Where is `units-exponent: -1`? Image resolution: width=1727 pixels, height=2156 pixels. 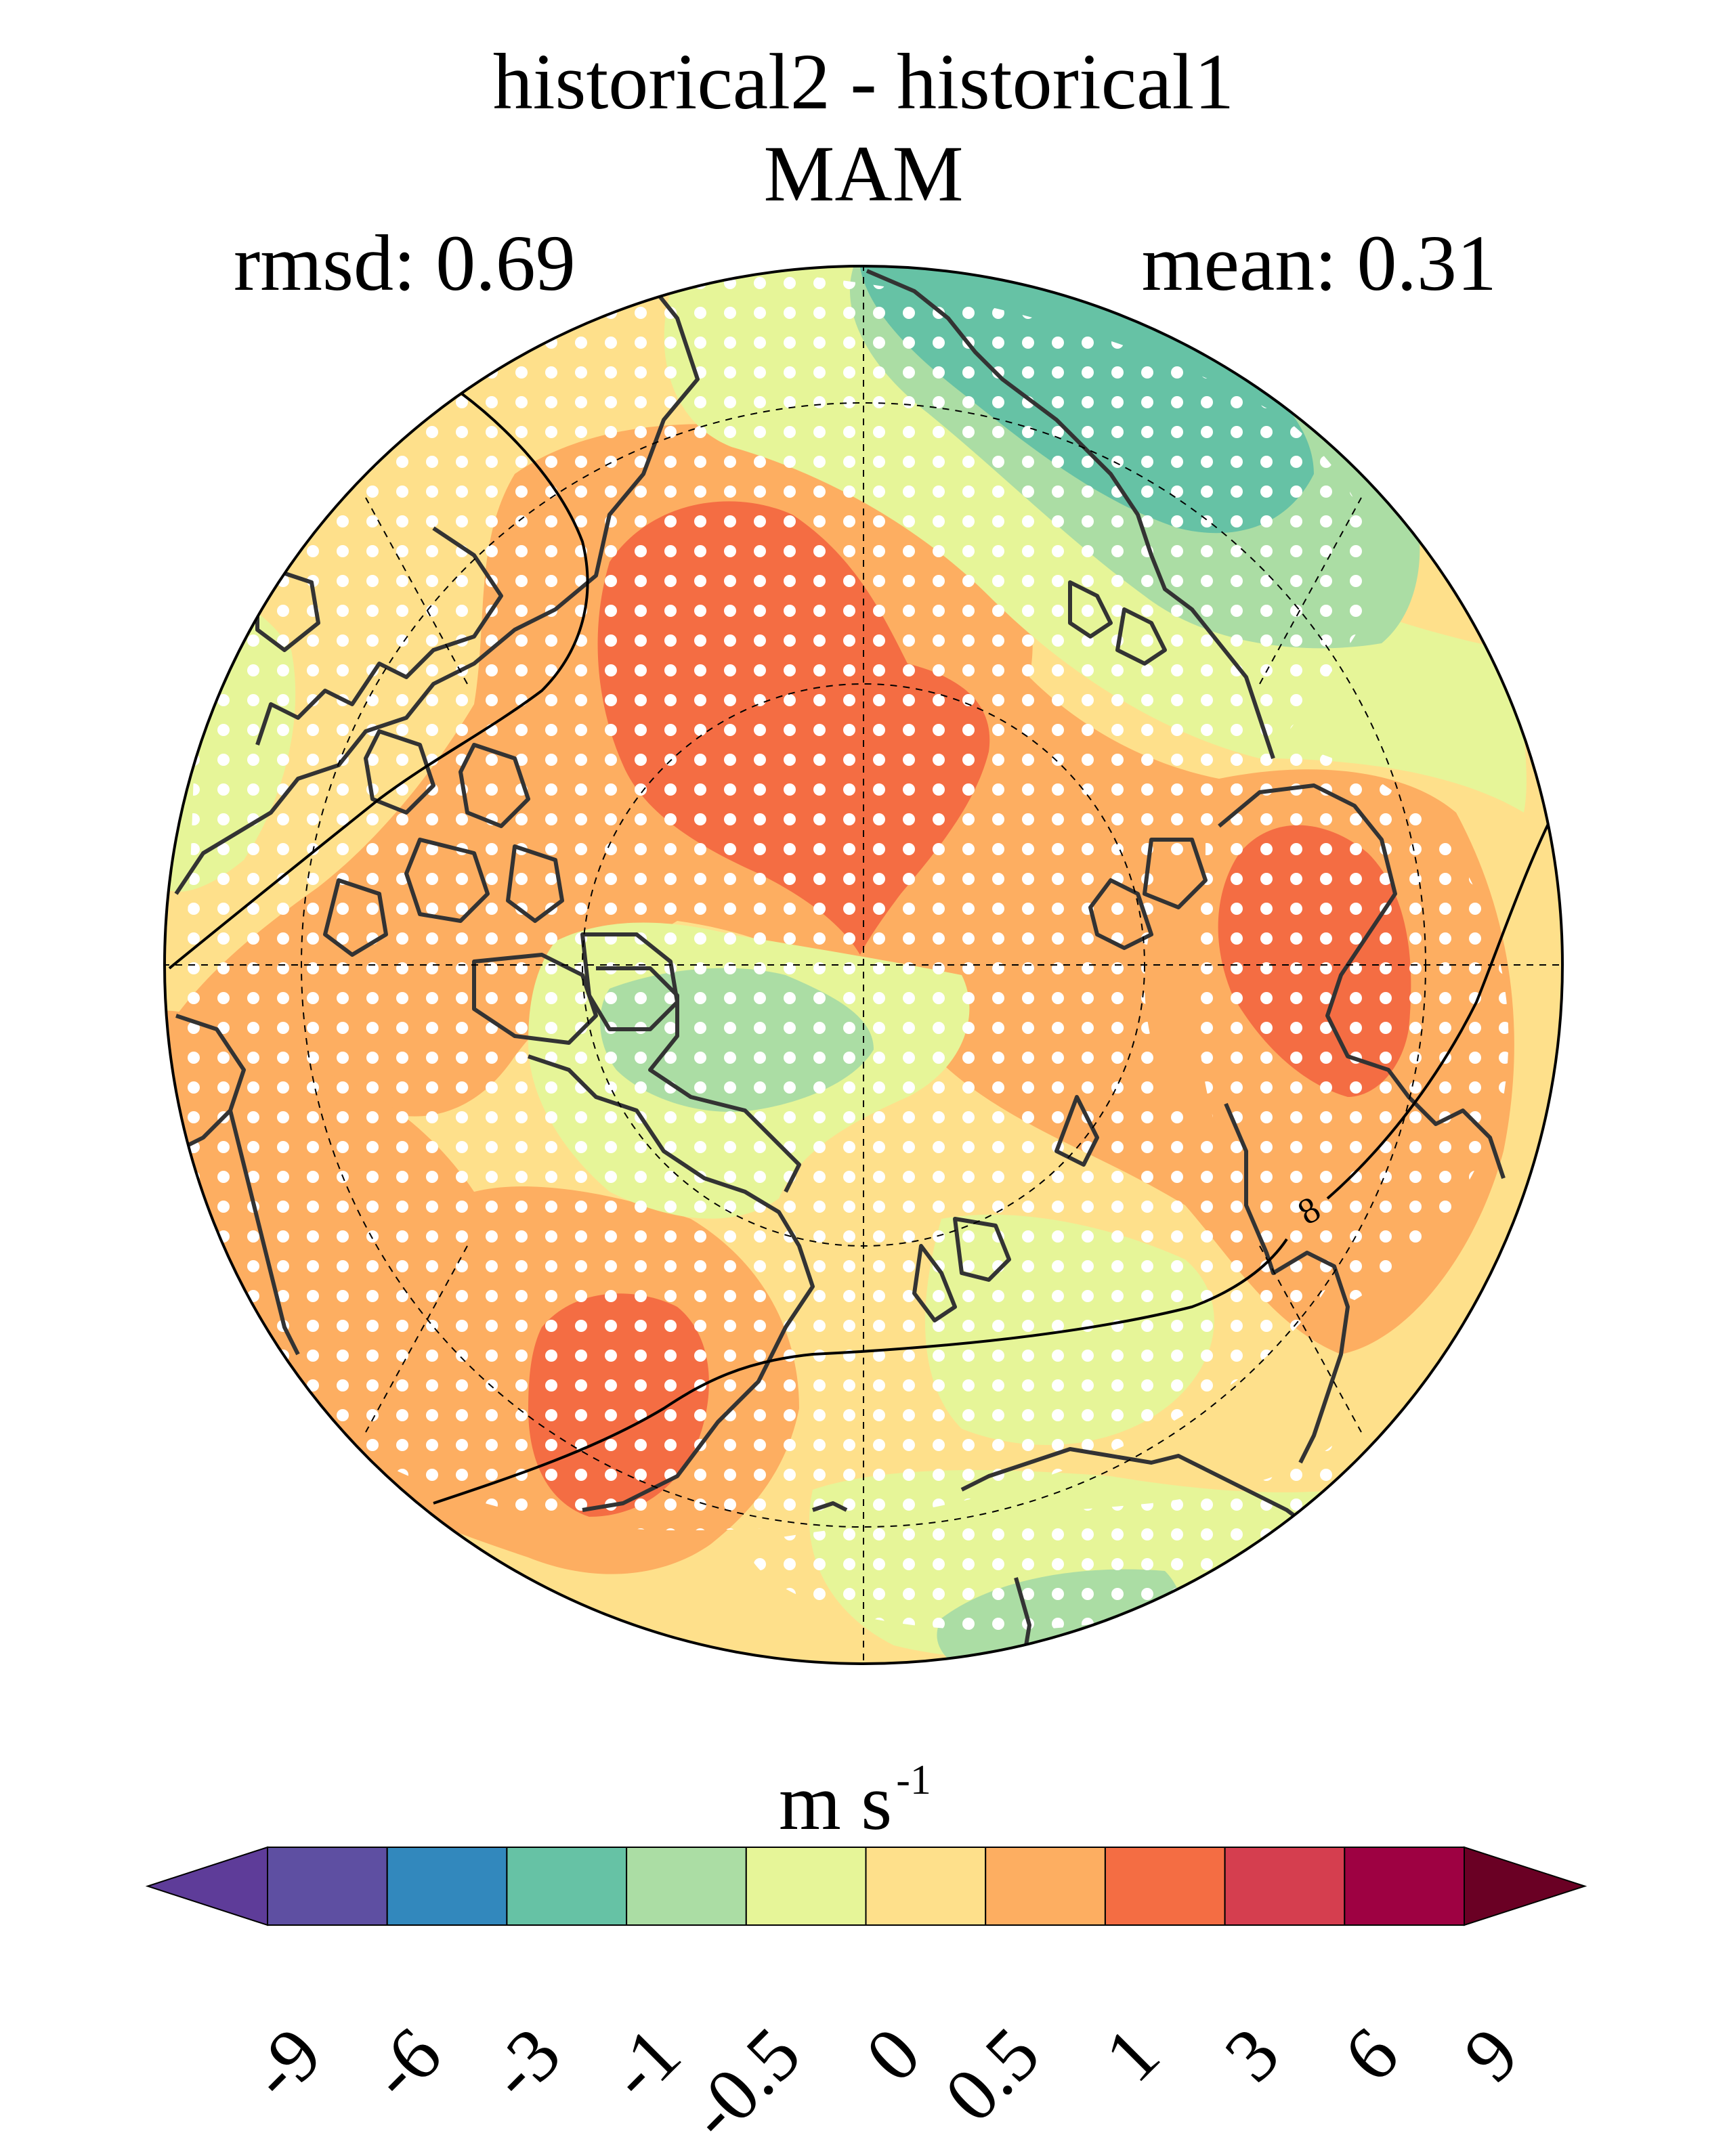 units-exponent: -1 is located at coordinates (913, 1780).